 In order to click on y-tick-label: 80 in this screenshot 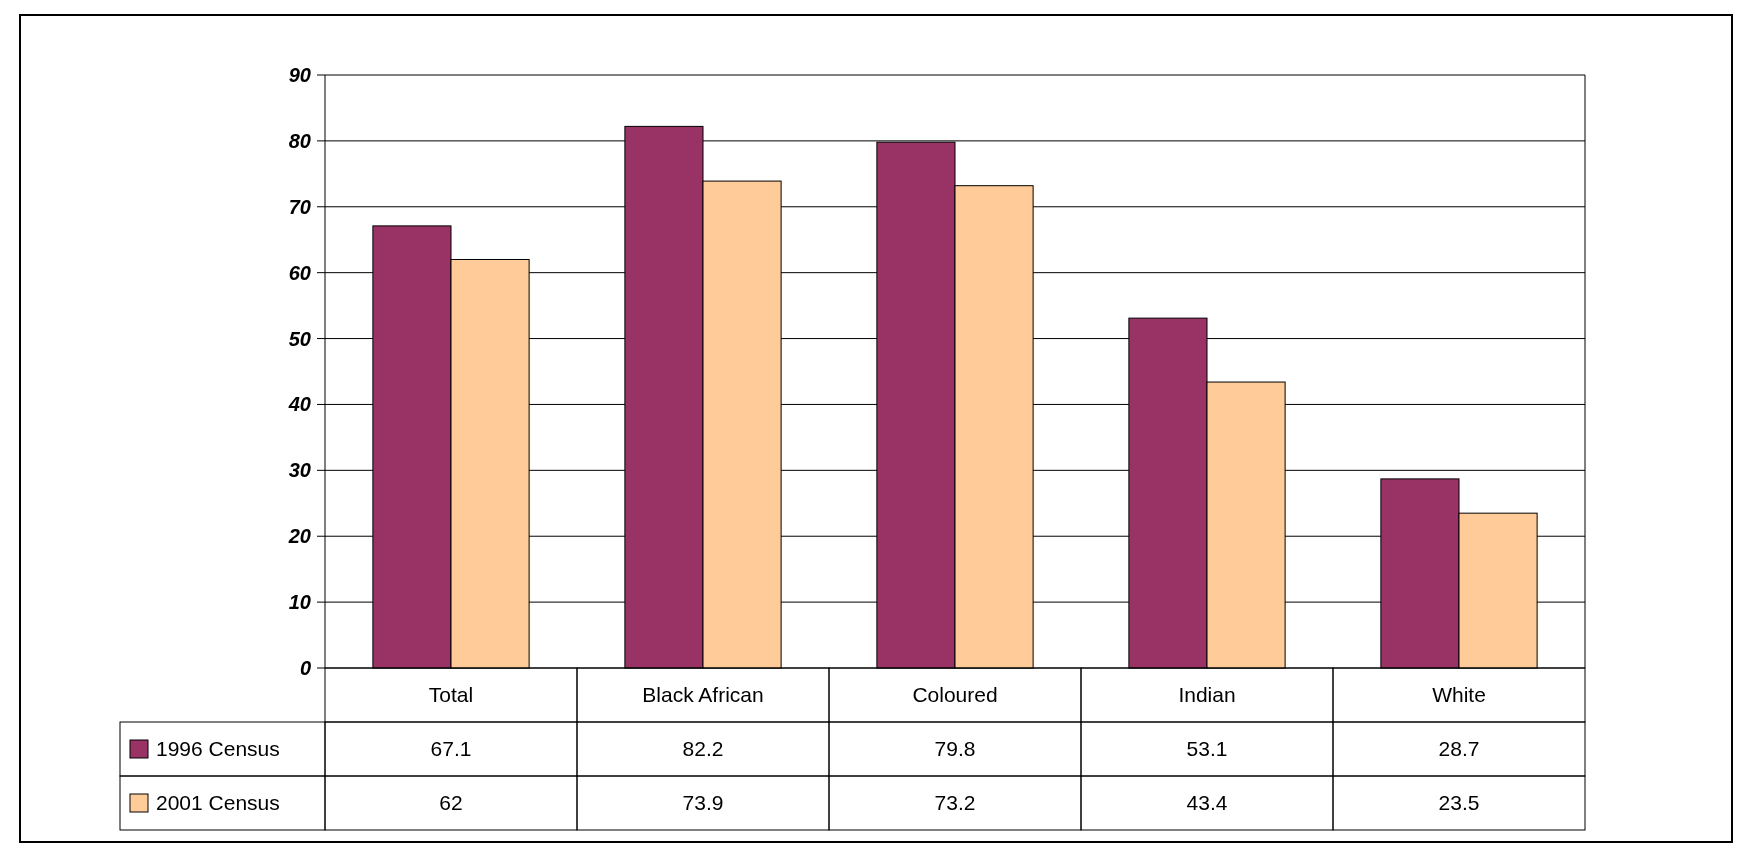, I will do `click(299, 140)`.